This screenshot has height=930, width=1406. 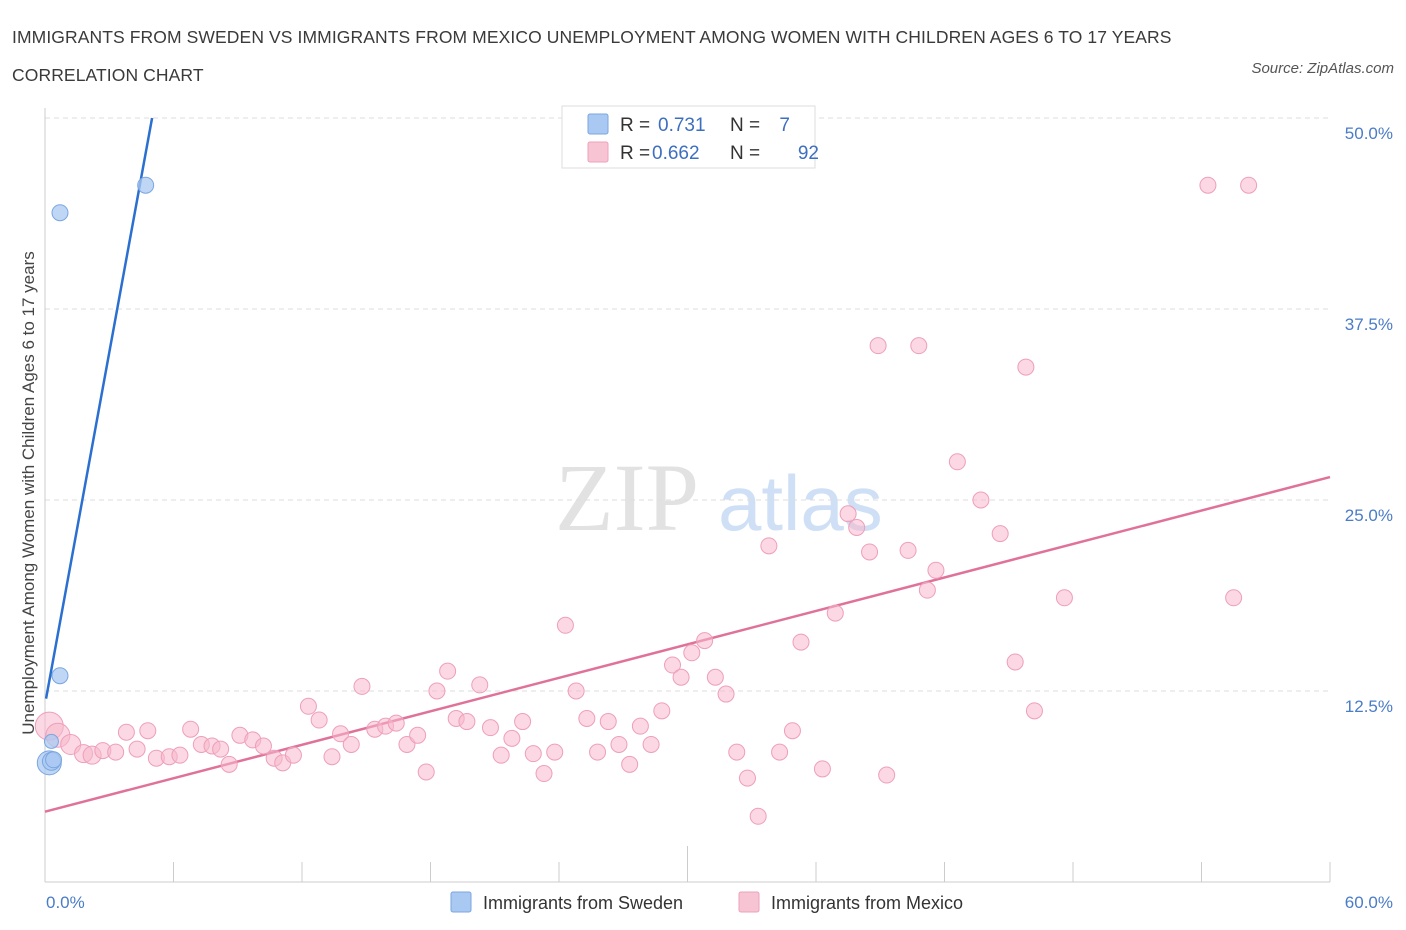 What do you see at coordinates (627, 497) in the screenshot?
I see `watermark-zip: ZIP` at bounding box center [627, 497].